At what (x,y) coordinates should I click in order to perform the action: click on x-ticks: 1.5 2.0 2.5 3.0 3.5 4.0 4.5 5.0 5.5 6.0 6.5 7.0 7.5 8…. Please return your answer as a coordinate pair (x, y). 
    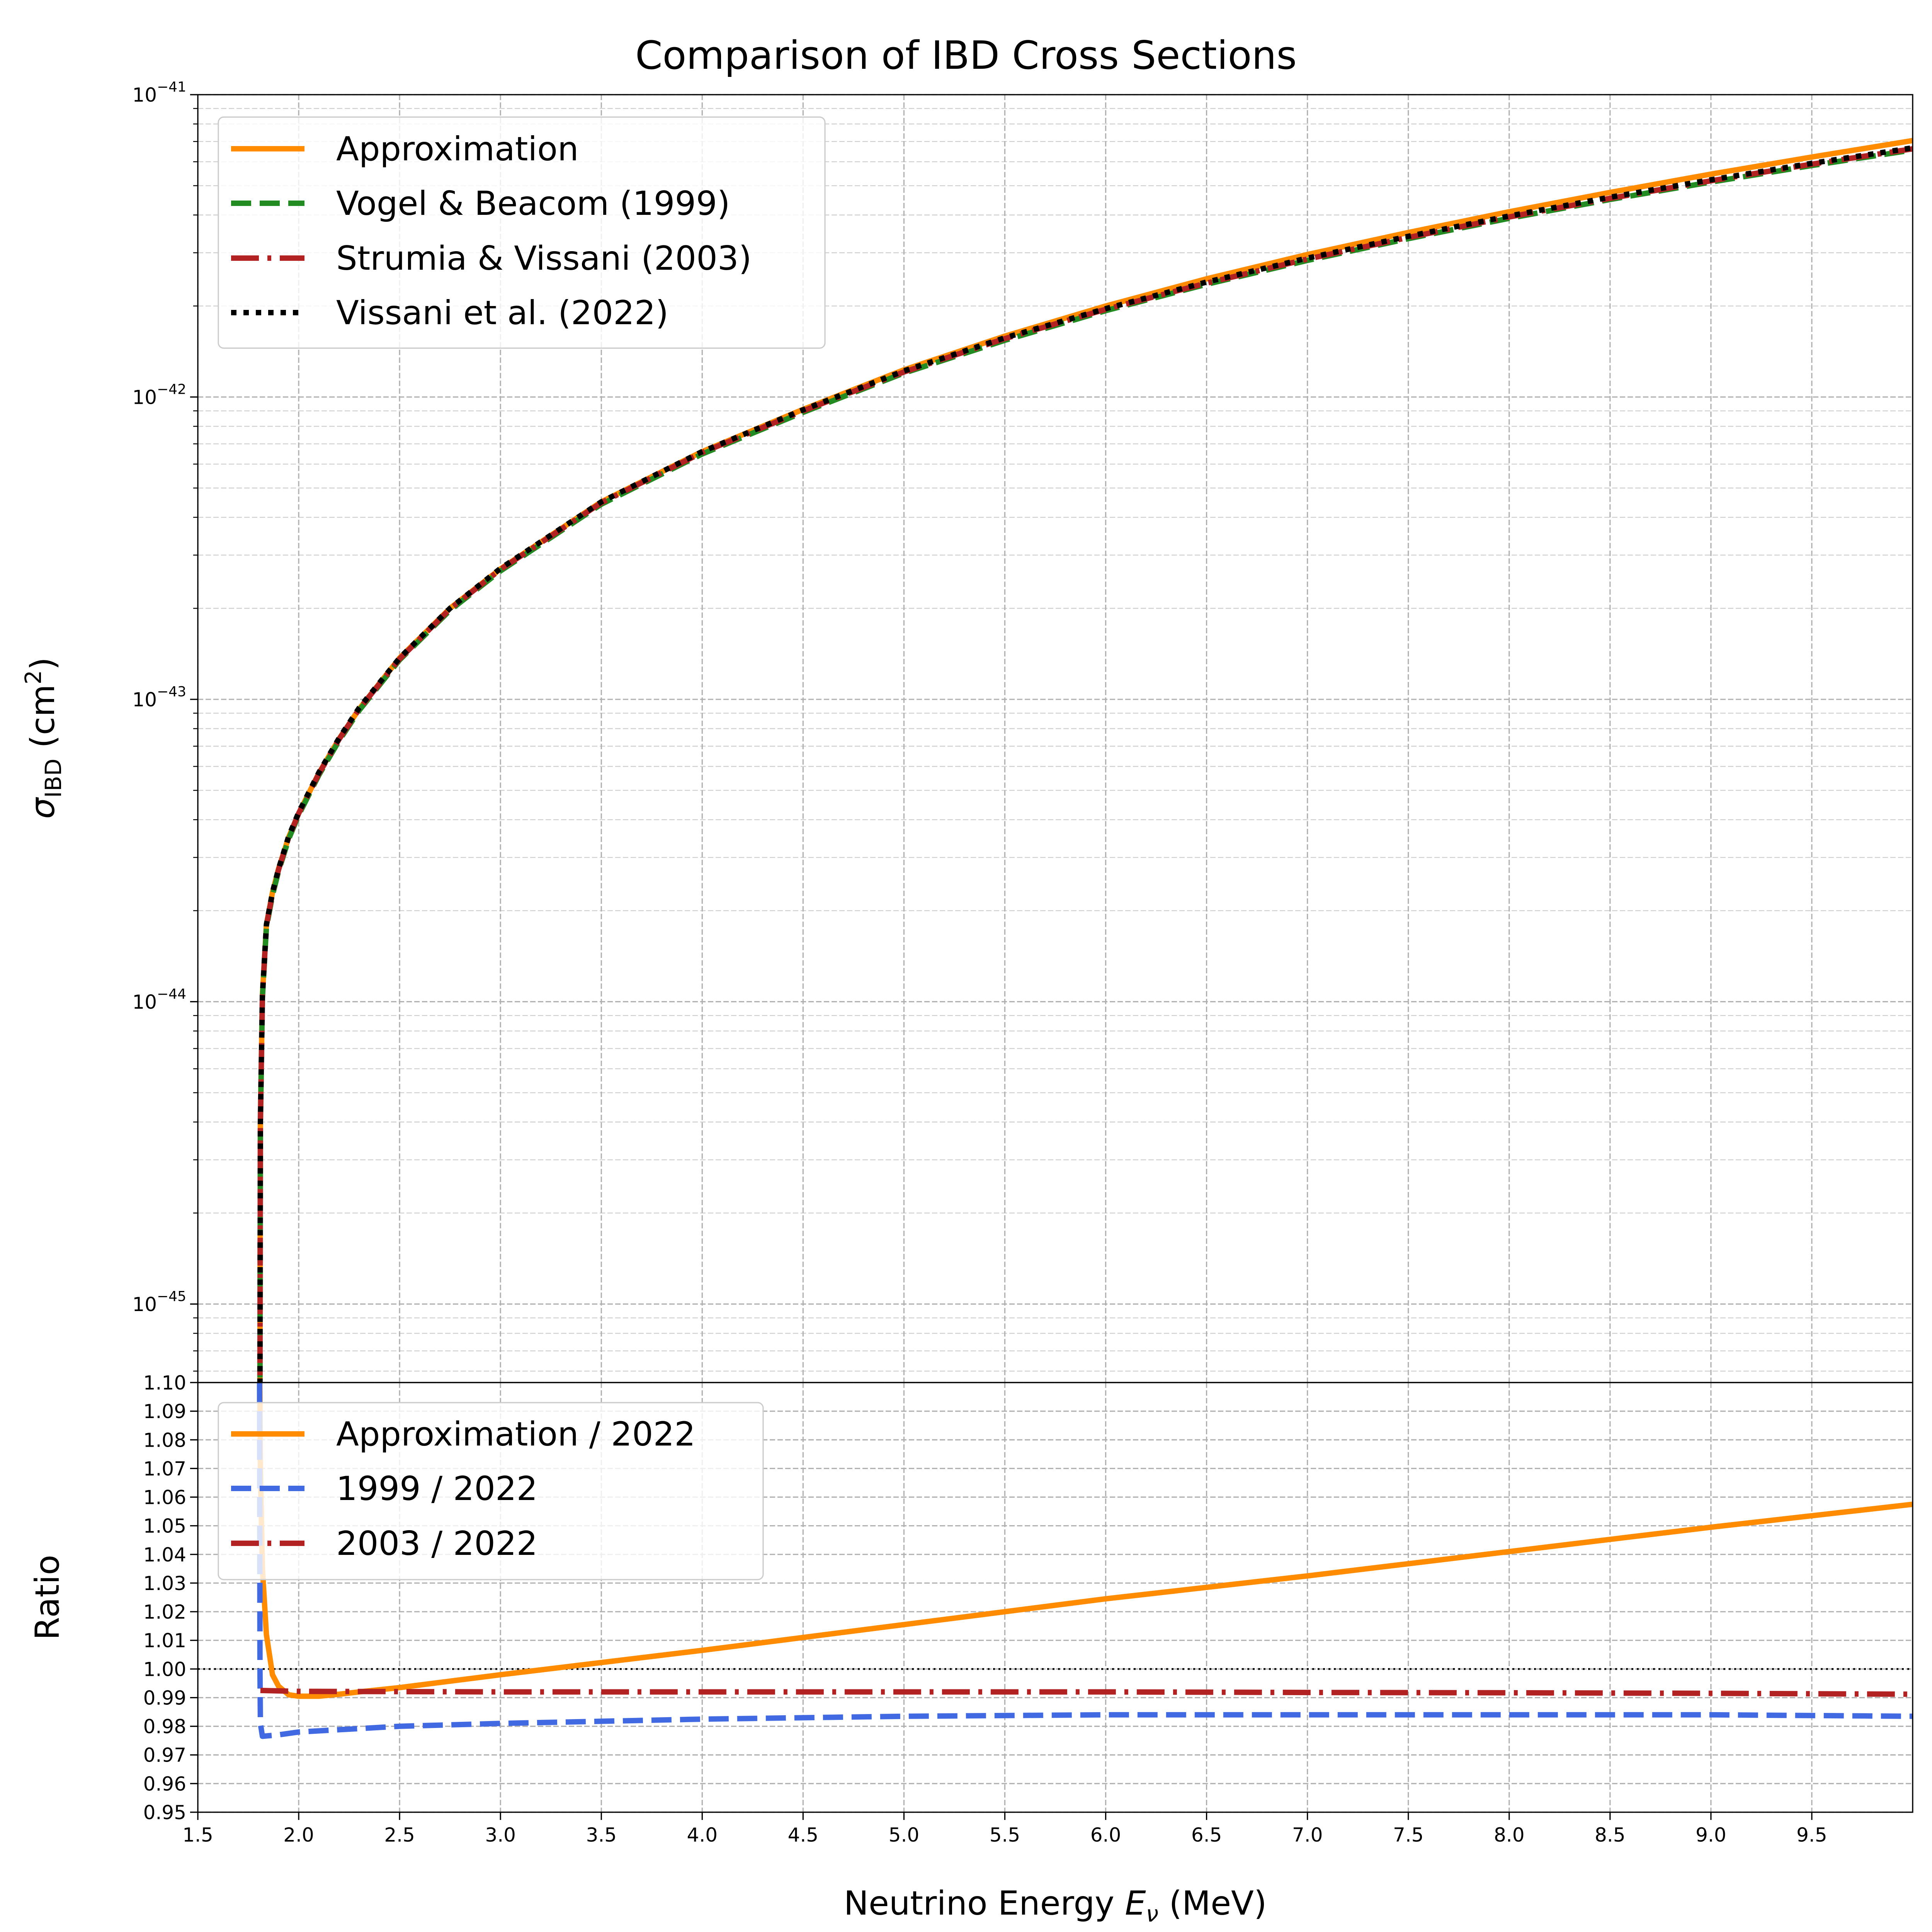
    Looking at the image, I should click on (1005, 1829).